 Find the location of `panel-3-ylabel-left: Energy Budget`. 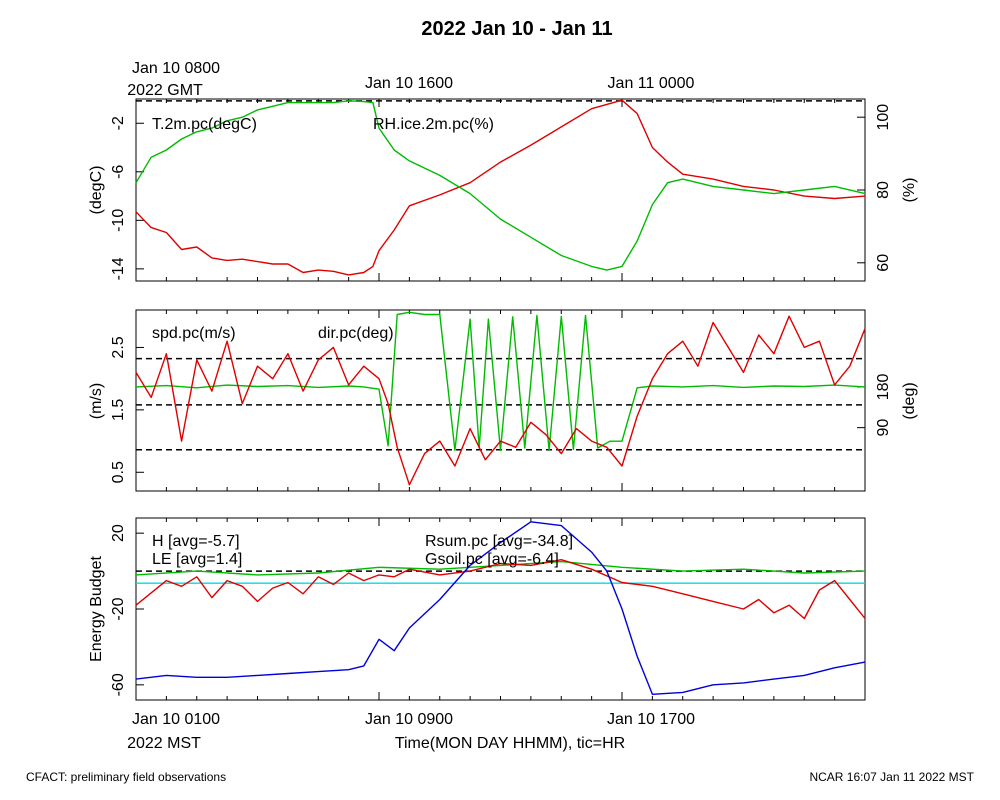

panel-3-ylabel-left: Energy Budget is located at coordinates (96, 609).